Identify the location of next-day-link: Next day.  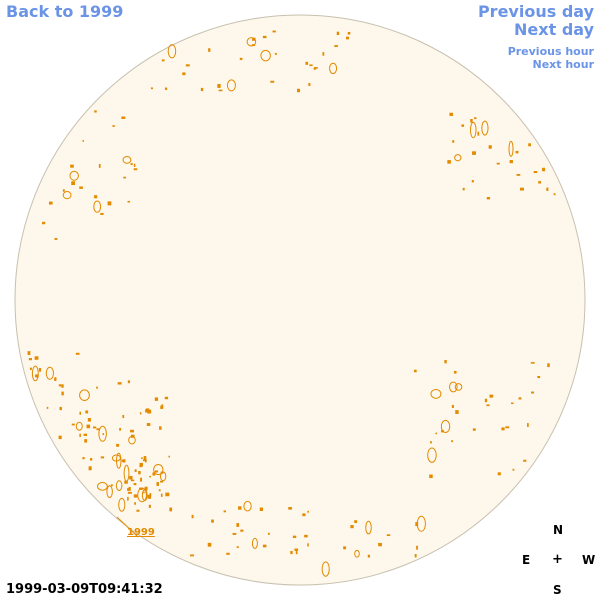
(554, 29).